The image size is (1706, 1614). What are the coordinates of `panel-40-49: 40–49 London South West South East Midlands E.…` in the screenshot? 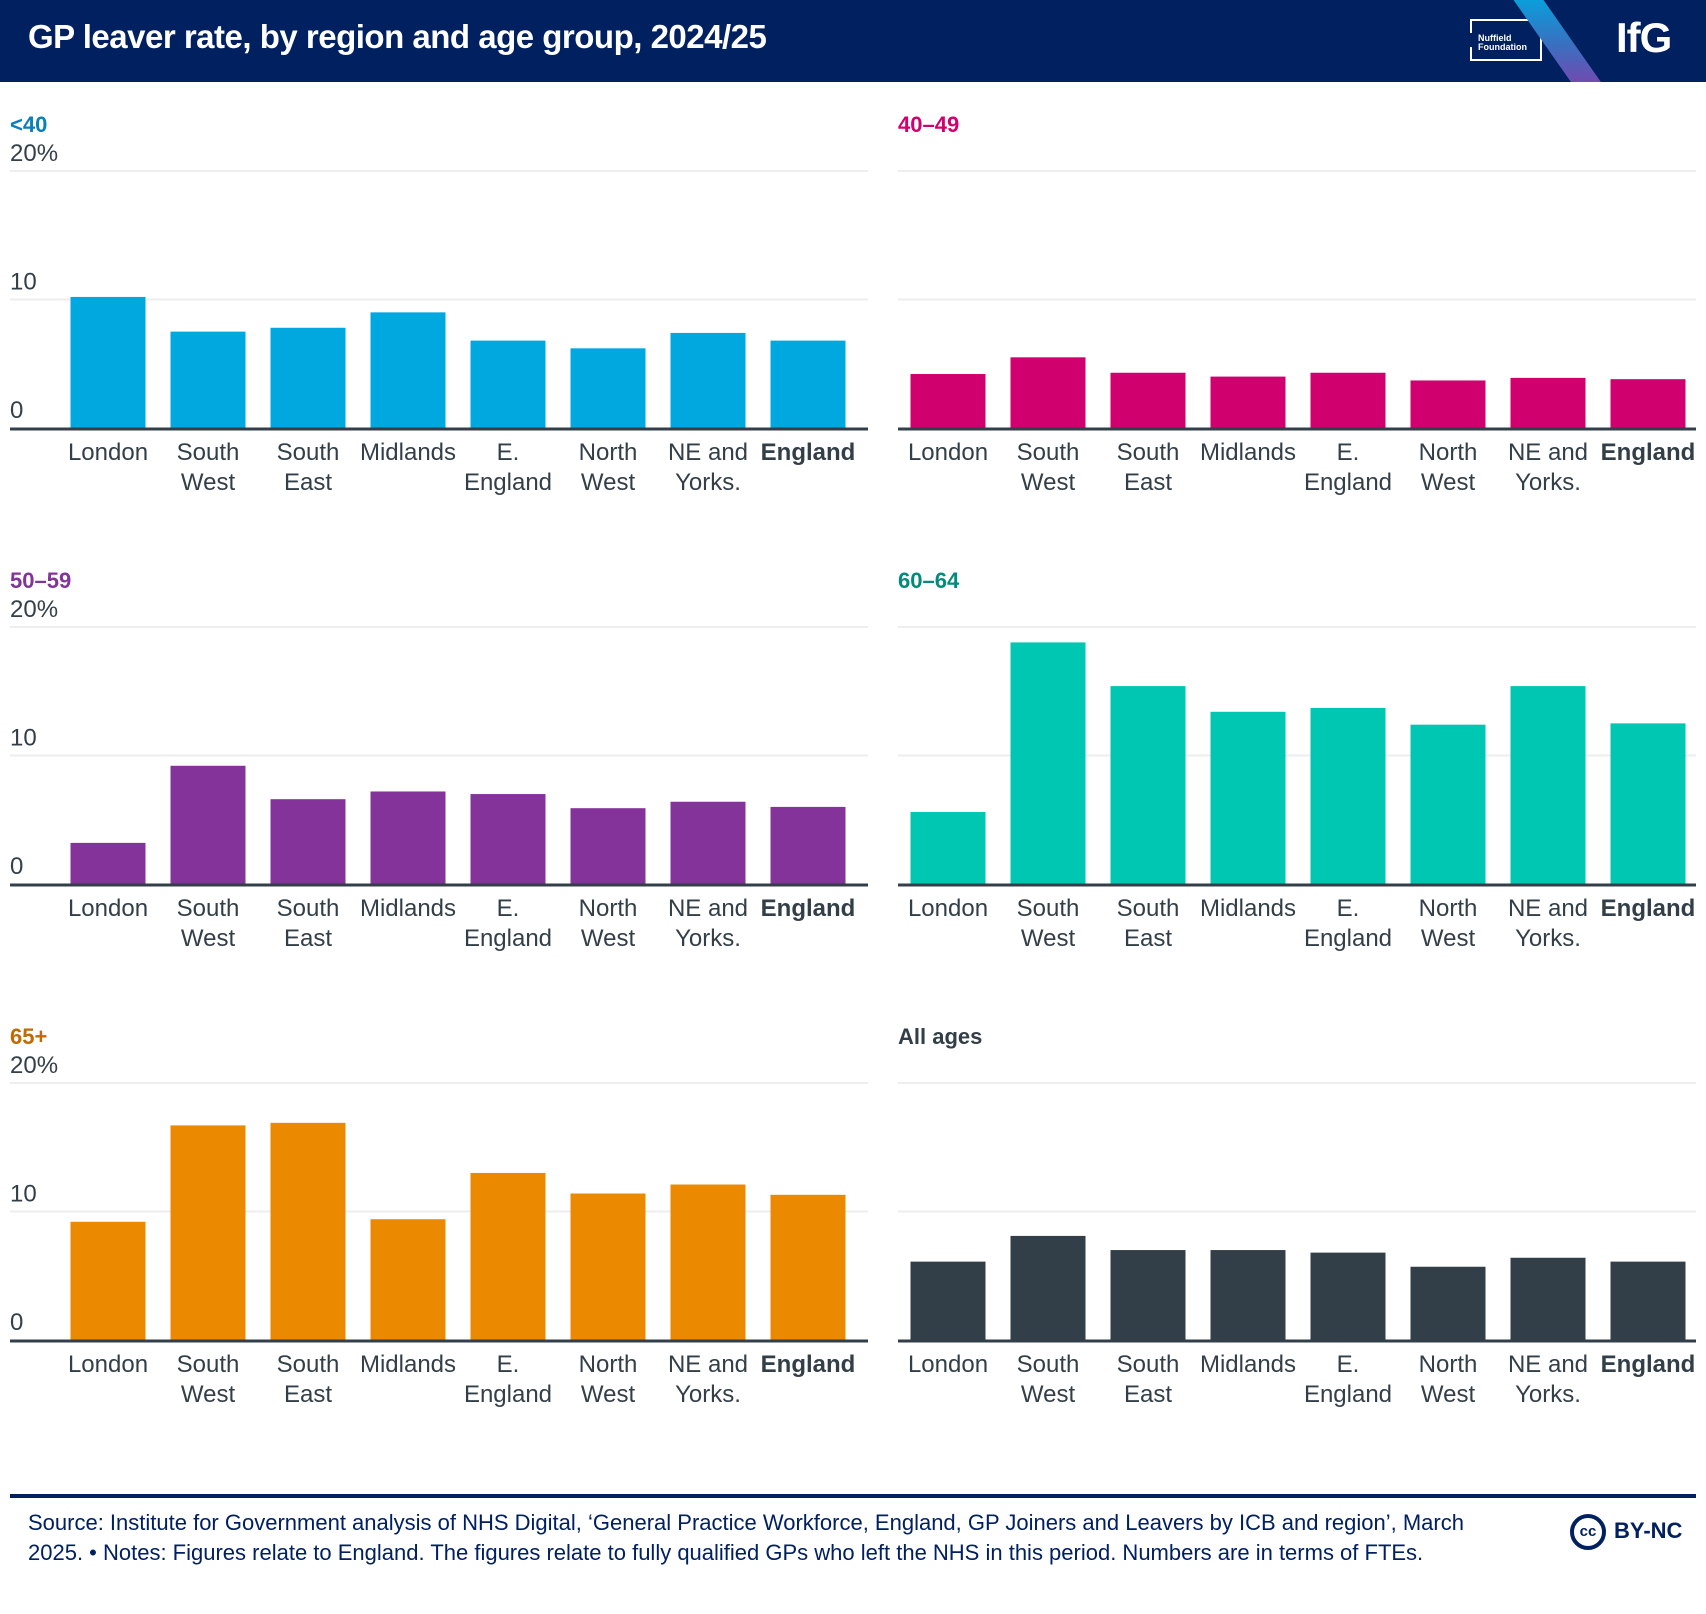 It's located at (1302, 332).